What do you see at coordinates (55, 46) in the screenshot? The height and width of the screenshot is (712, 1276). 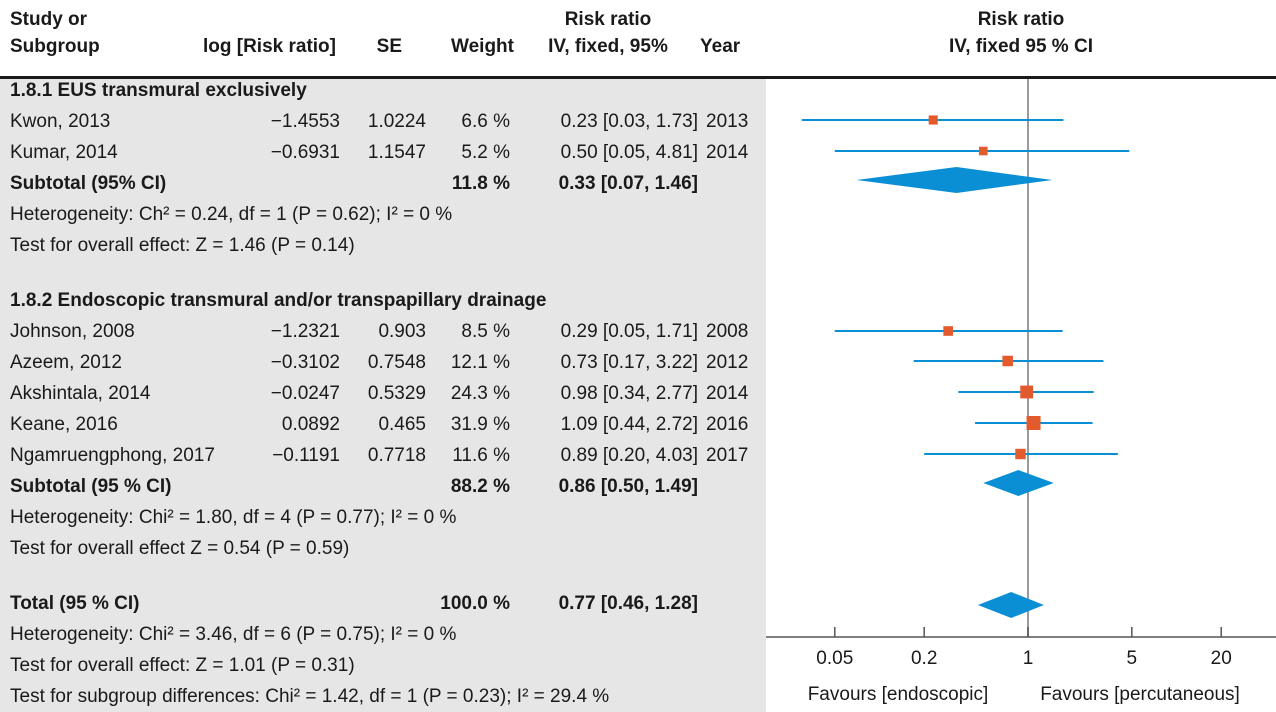 I see `header-study-line2: Subgroup` at bounding box center [55, 46].